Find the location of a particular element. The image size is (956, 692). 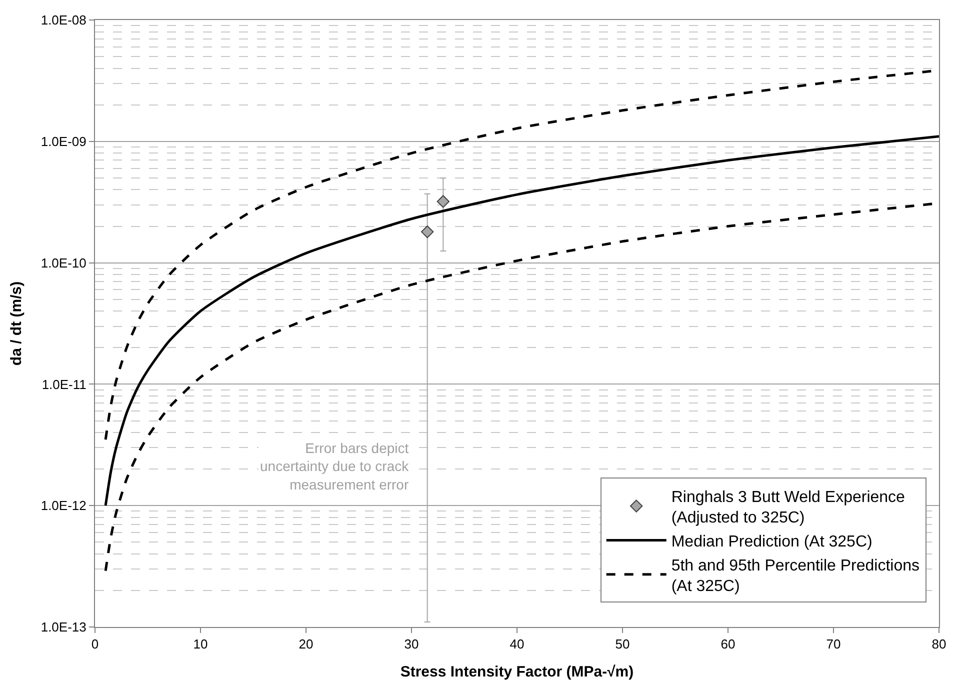

legend-label: Median Prediction (At 325C) is located at coordinates (771, 541).